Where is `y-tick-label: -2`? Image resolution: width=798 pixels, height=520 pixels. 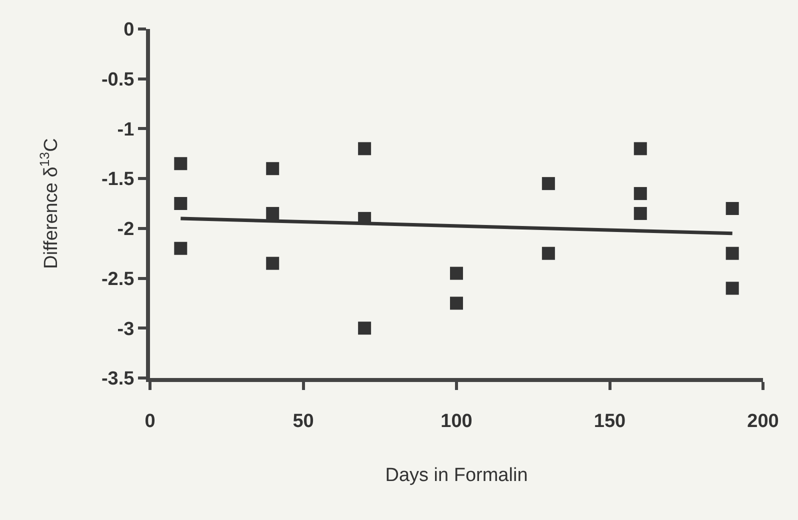
y-tick-label: -2 is located at coordinates (125, 229).